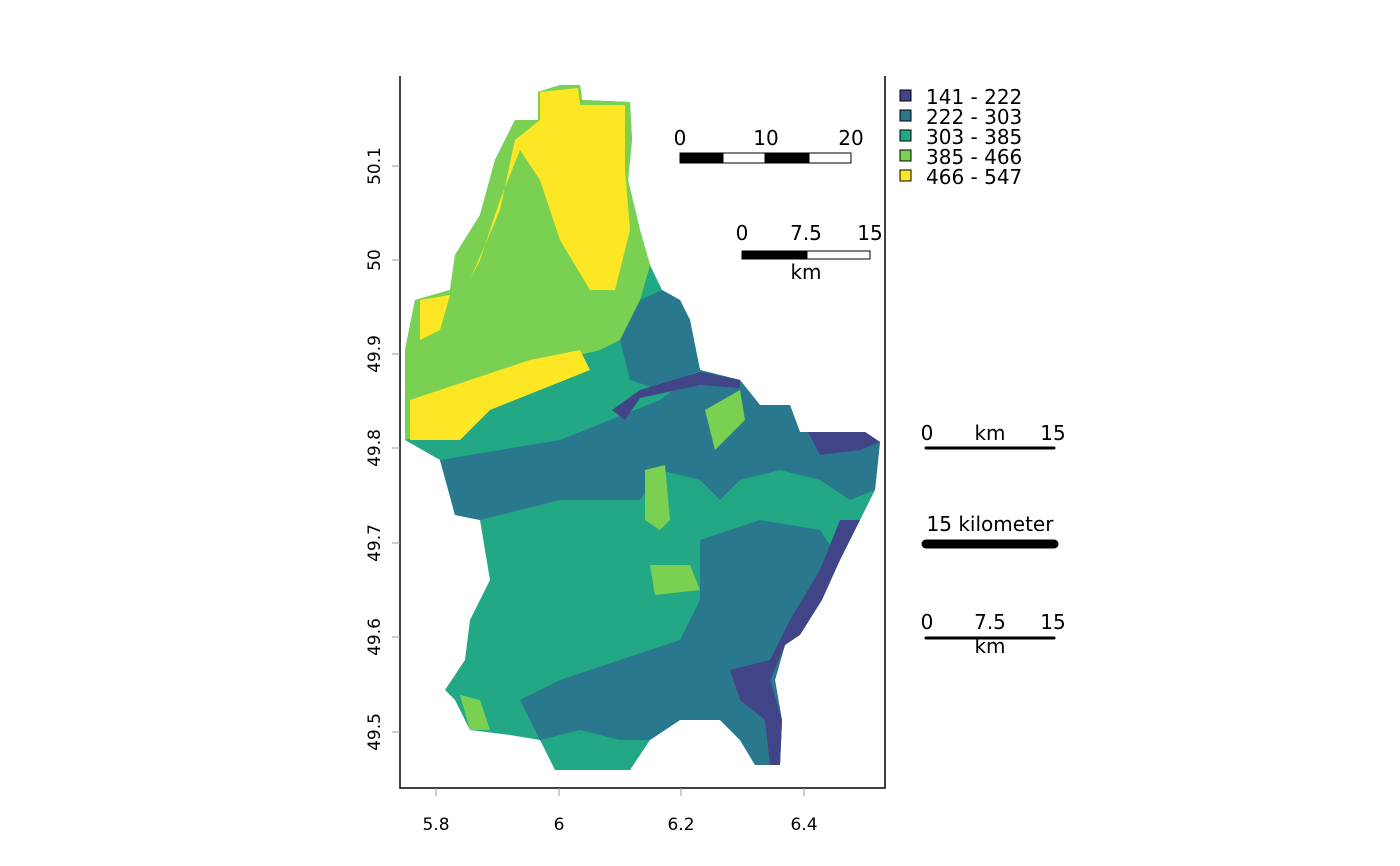 The image size is (1400, 866). What do you see at coordinates (974, 97) in the screenshot?
I see `legend-label: 141 - 222` at bounding box center [974, 97].